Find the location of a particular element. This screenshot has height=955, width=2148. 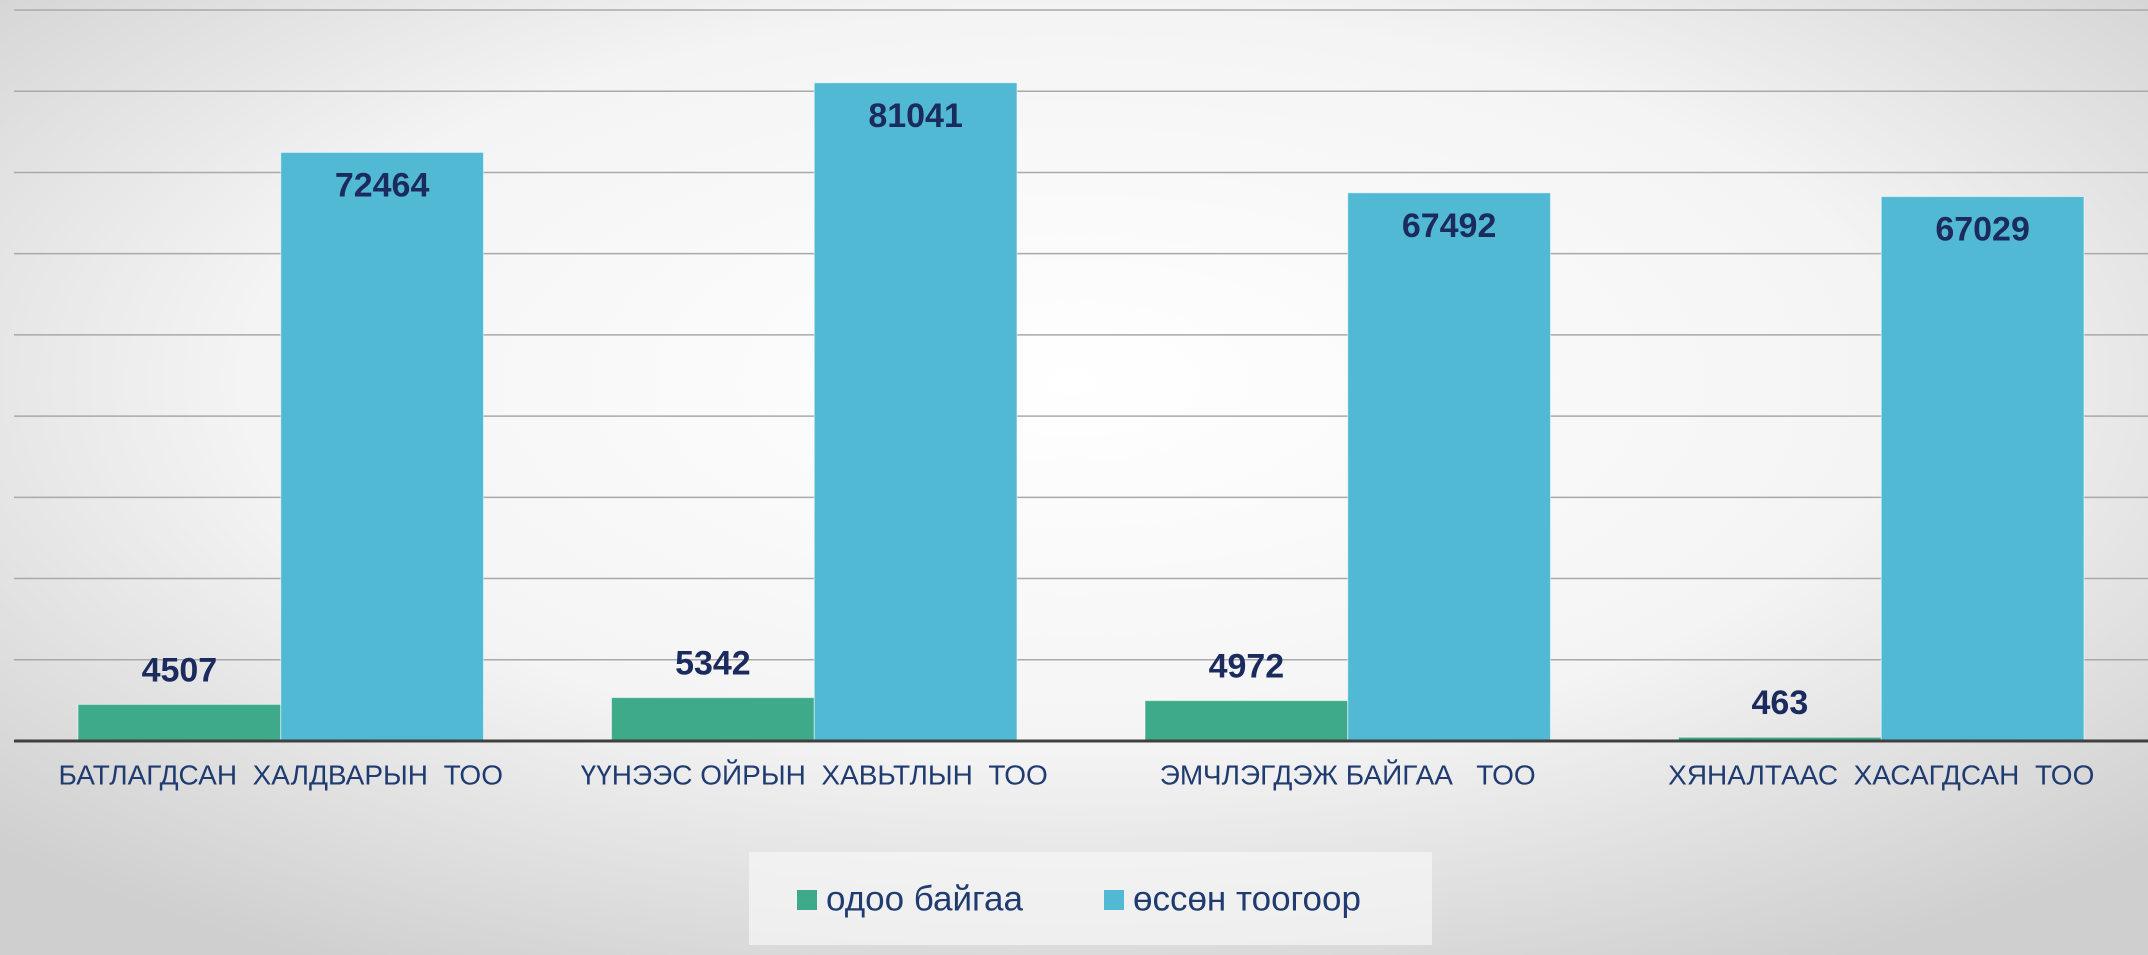

legend-box is located at coordinates (1090, 898).